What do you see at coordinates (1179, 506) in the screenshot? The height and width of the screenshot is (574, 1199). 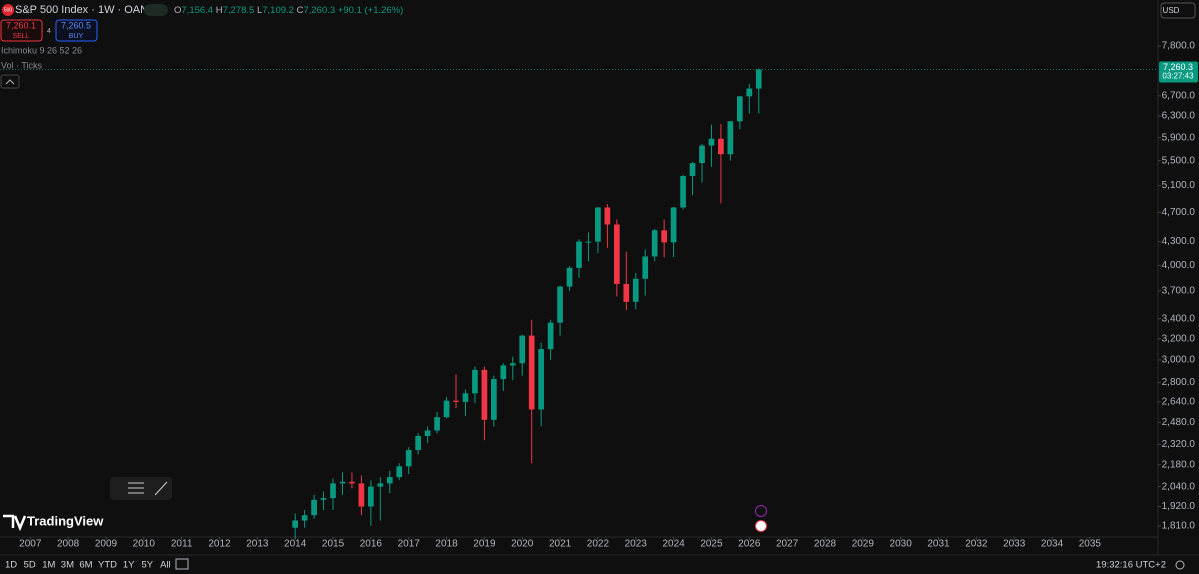 I see `y-tick-label: 1,920.0` at bounding box center [1179, 506].